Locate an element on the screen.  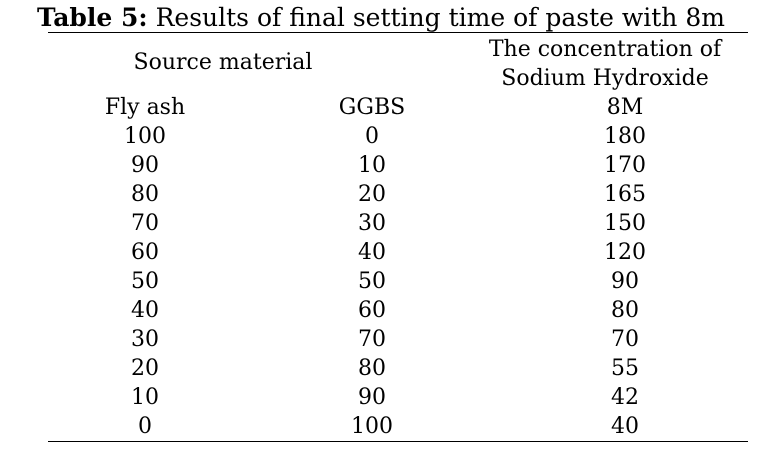
top-rule is located at coordinates (398, 32).